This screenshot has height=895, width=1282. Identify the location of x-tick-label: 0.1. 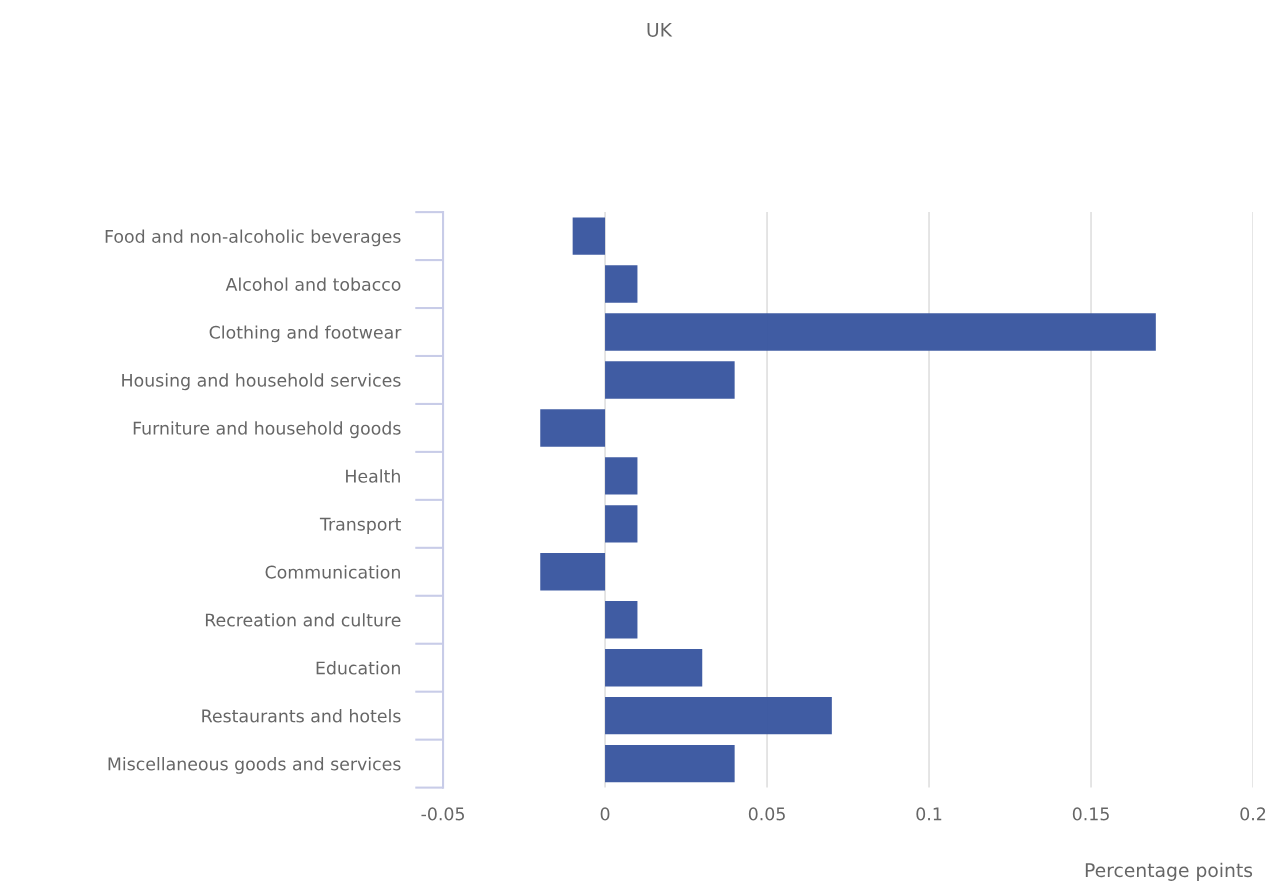
(929, 814).